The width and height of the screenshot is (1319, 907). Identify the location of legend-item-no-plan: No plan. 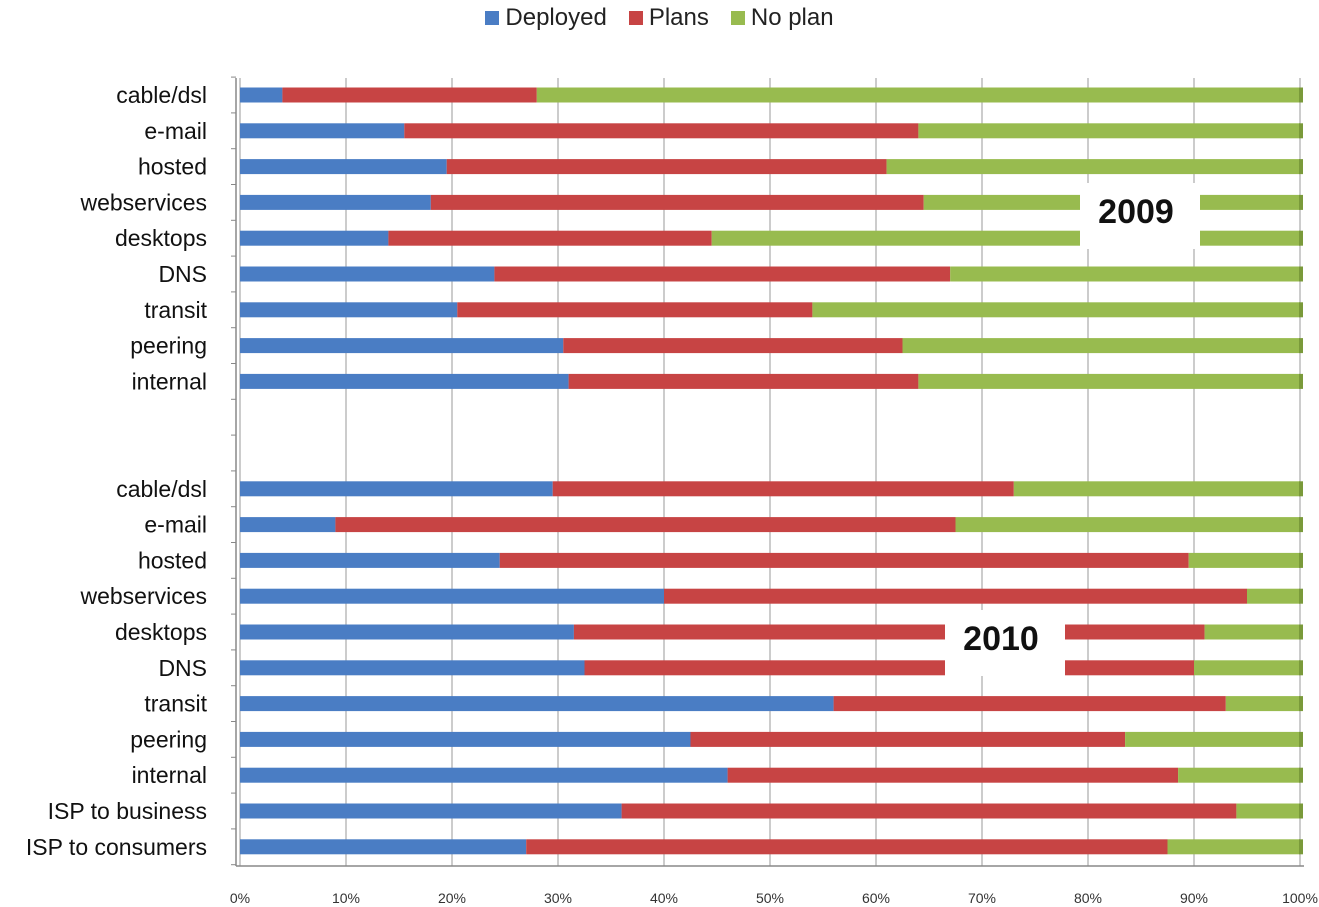
(782, 18).